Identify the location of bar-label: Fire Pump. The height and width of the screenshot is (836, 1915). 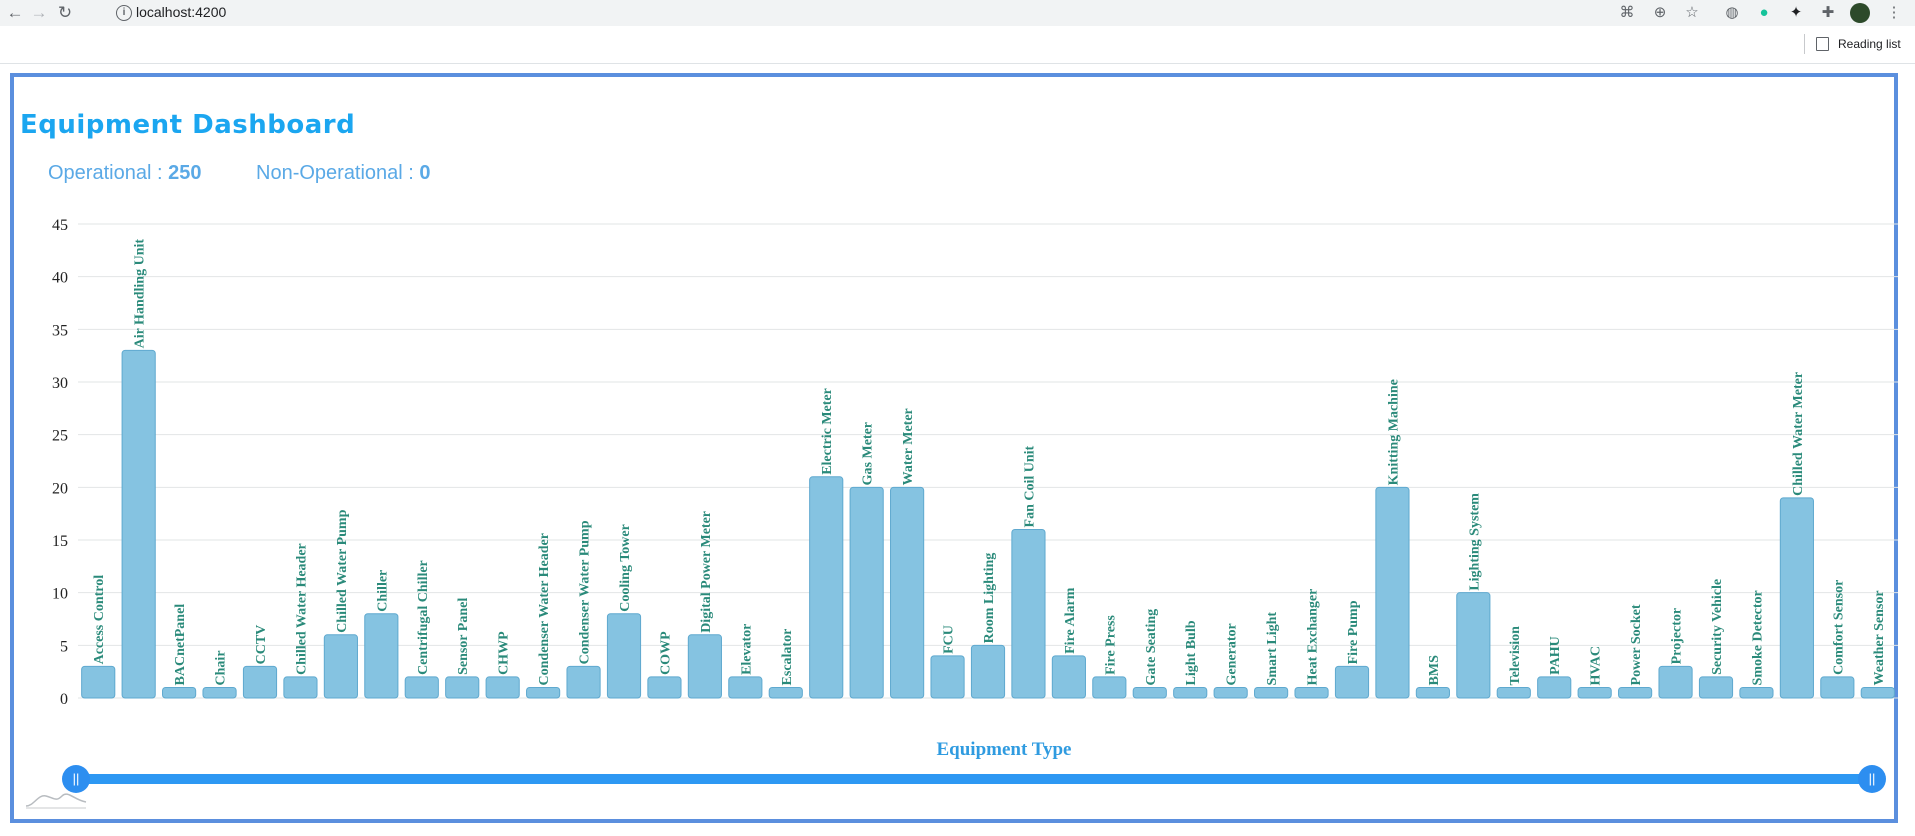
(1353, 632).